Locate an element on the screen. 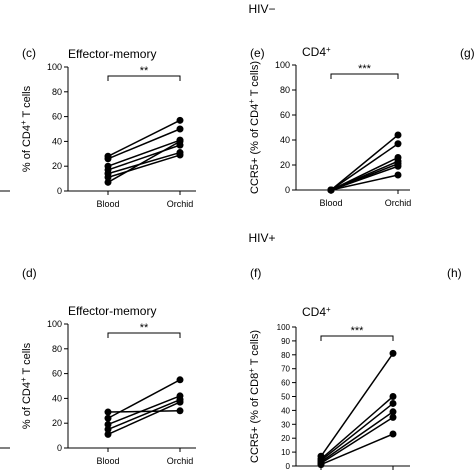 The width and height of the screenshot is (474, 474). panel-label: (d) is located at coordinates (29, 273).